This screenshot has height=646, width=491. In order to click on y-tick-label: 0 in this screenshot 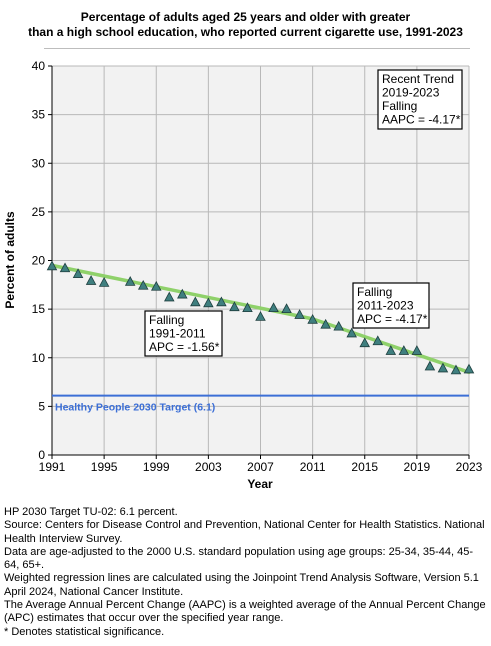, I will do `click(41, 455)`.